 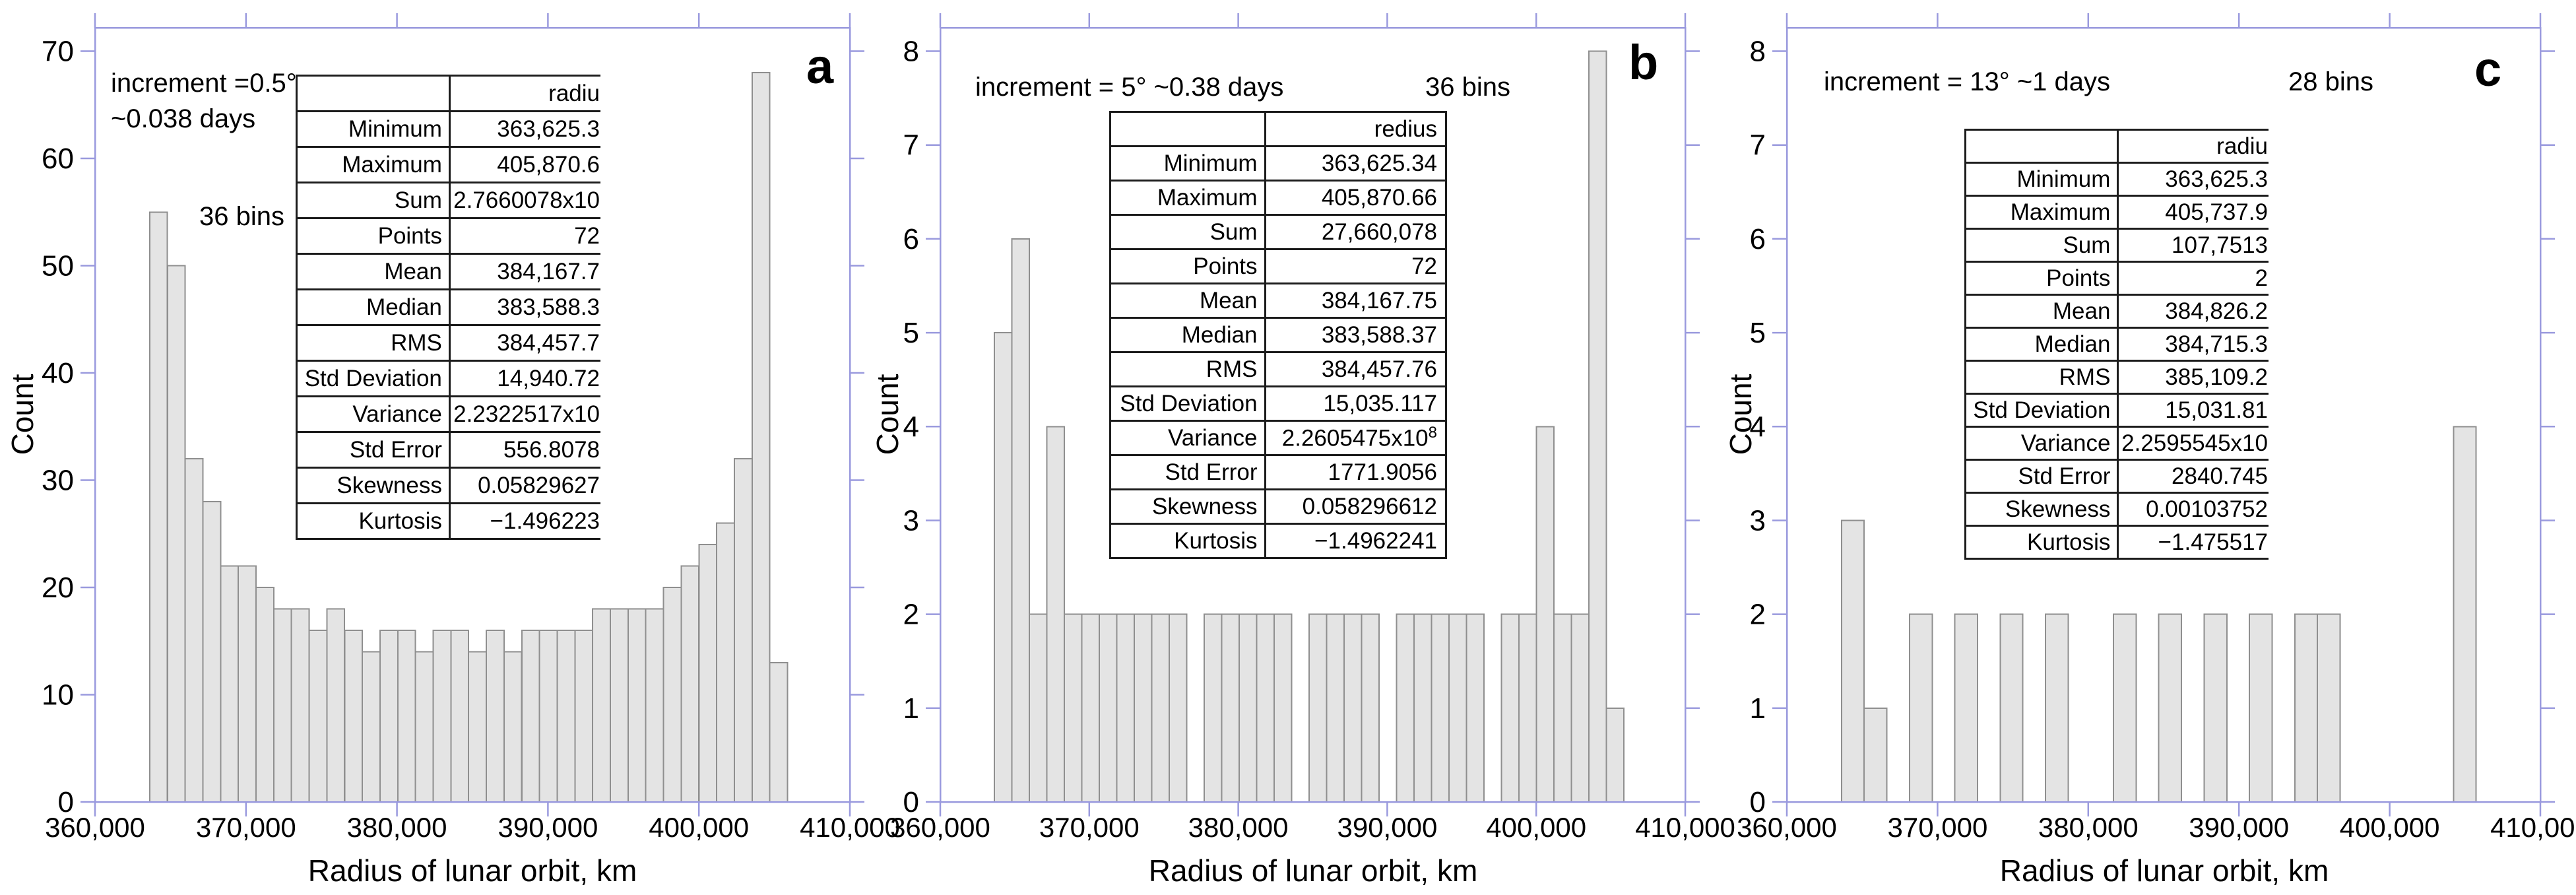 I want to click on panel-a-y-tick-label: 20, so click(x=58, y=588).